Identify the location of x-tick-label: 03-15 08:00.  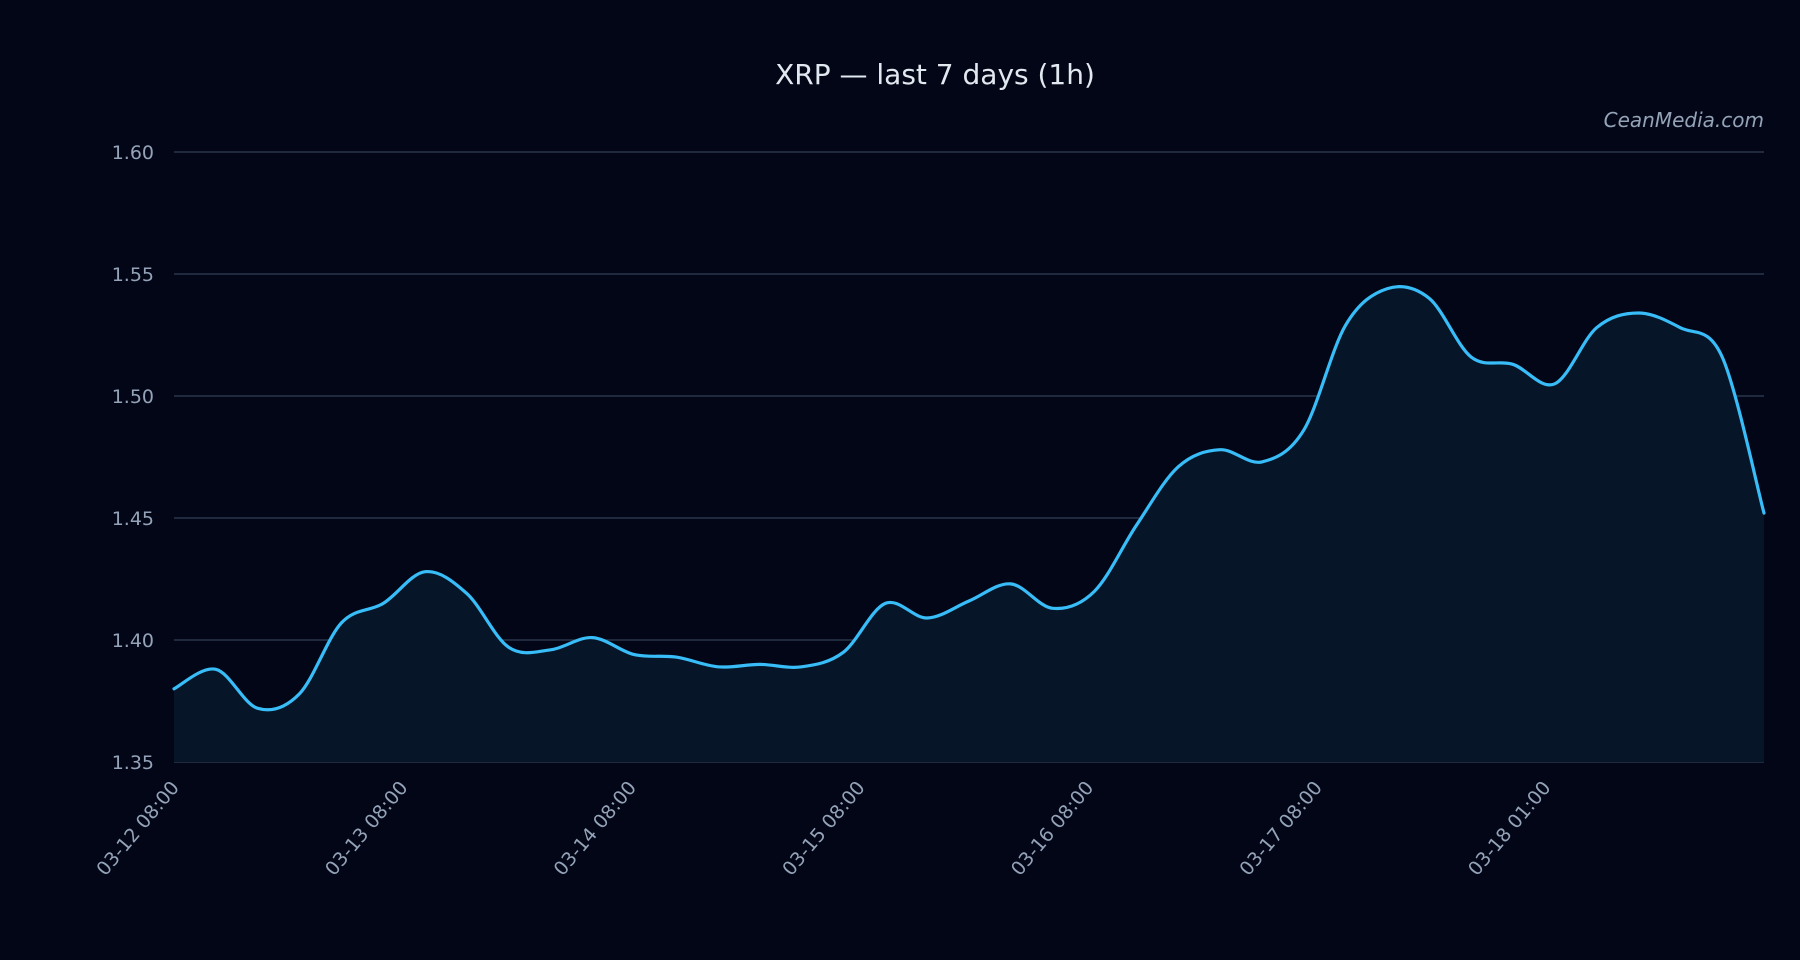
(823, 828).